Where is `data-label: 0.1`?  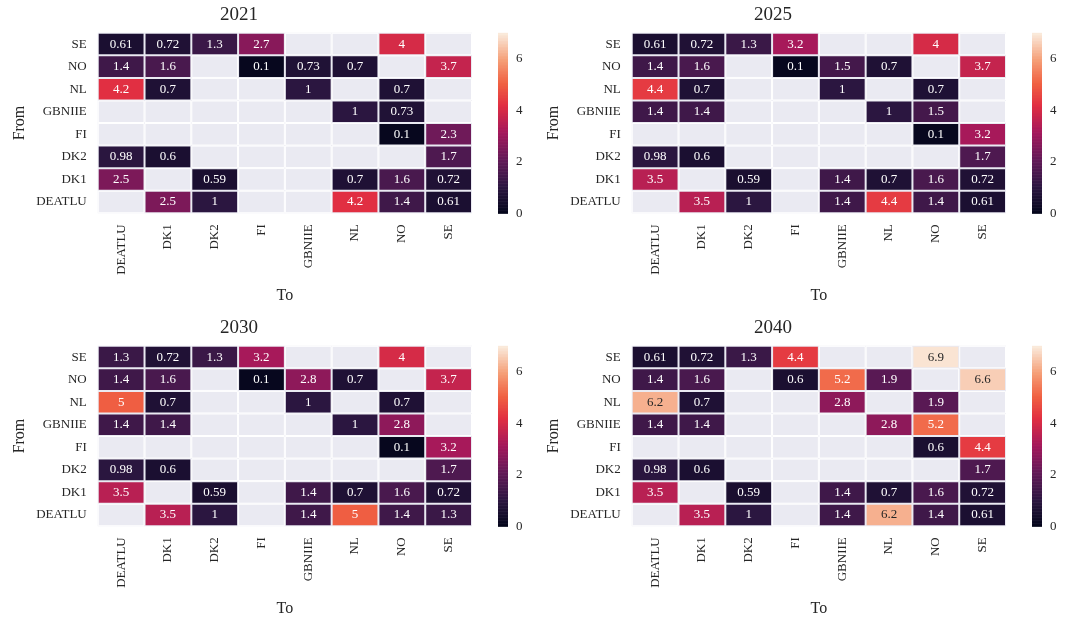 data-label: 0.1 is located at coordinates (401, 446).